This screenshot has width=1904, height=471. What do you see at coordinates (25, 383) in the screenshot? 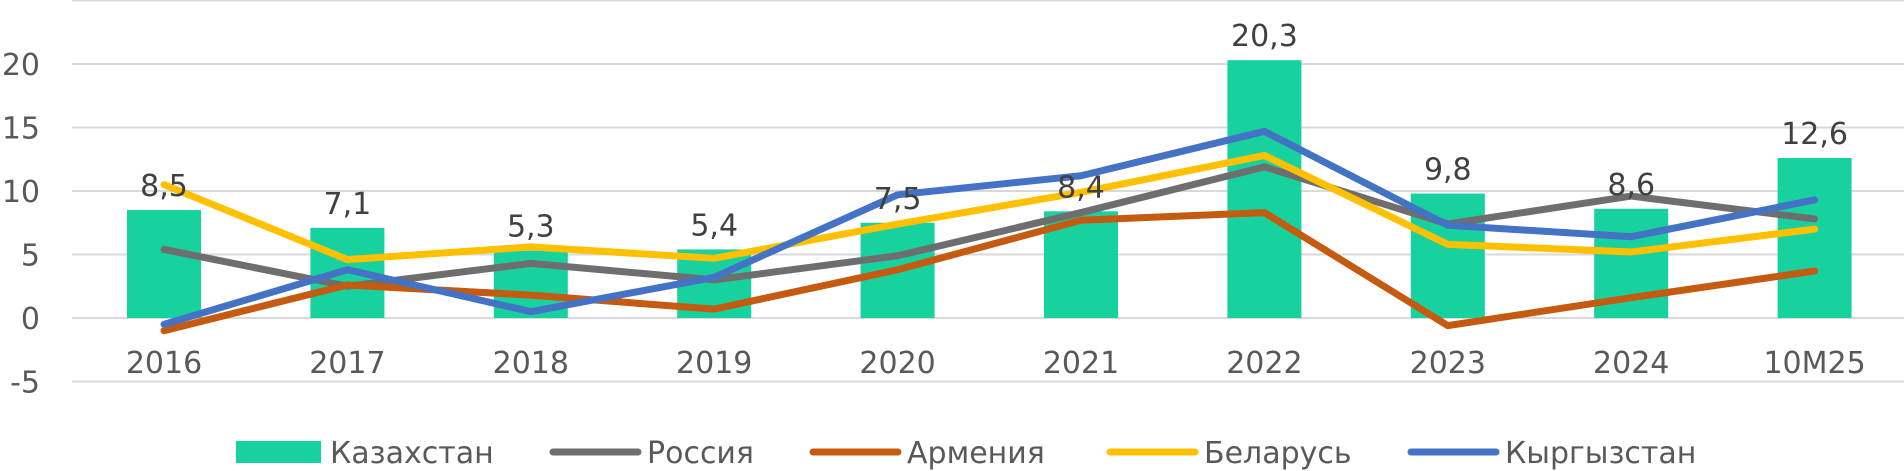
I see `y-tick-label: -5` at bounding box center [25, 383].